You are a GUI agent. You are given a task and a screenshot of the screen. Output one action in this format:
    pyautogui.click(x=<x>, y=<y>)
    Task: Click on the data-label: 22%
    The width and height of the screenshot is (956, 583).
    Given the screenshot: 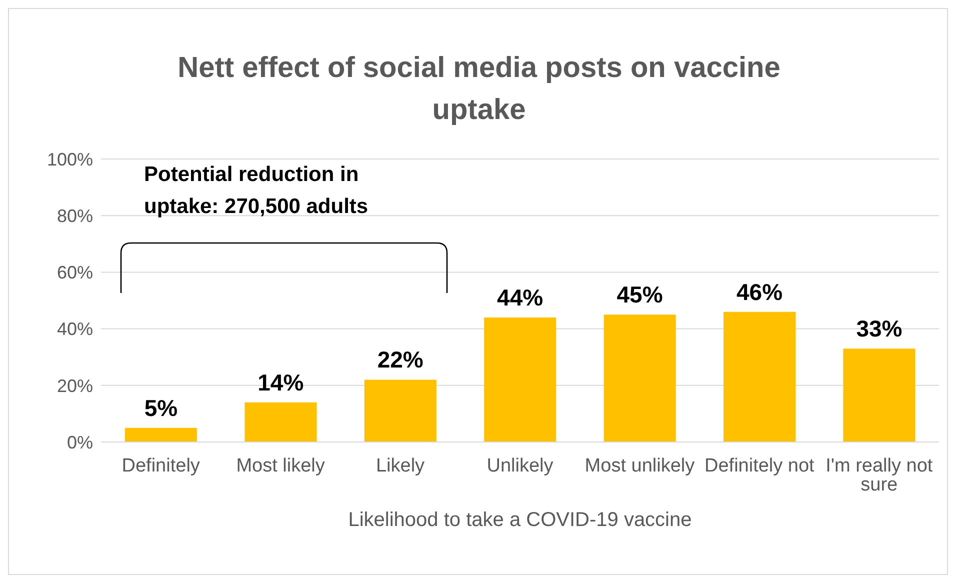 What is the action you would take?
    pyautogui.click(x=400, y=359)
    